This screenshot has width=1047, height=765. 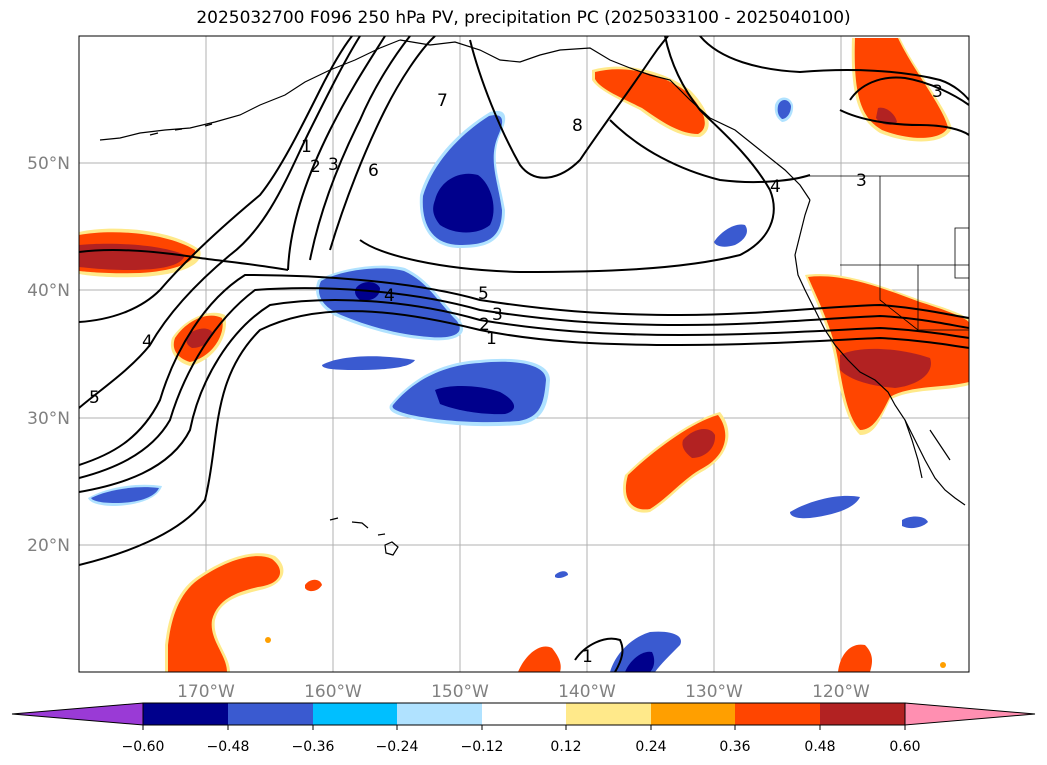 I want to click on borders, so click(x=887, y=253).